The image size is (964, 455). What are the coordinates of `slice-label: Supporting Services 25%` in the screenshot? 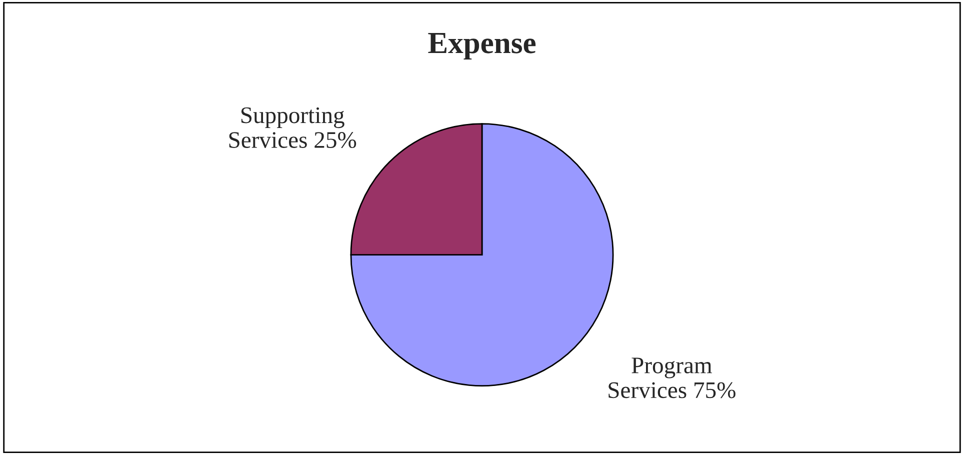 It's located at (292, 127).